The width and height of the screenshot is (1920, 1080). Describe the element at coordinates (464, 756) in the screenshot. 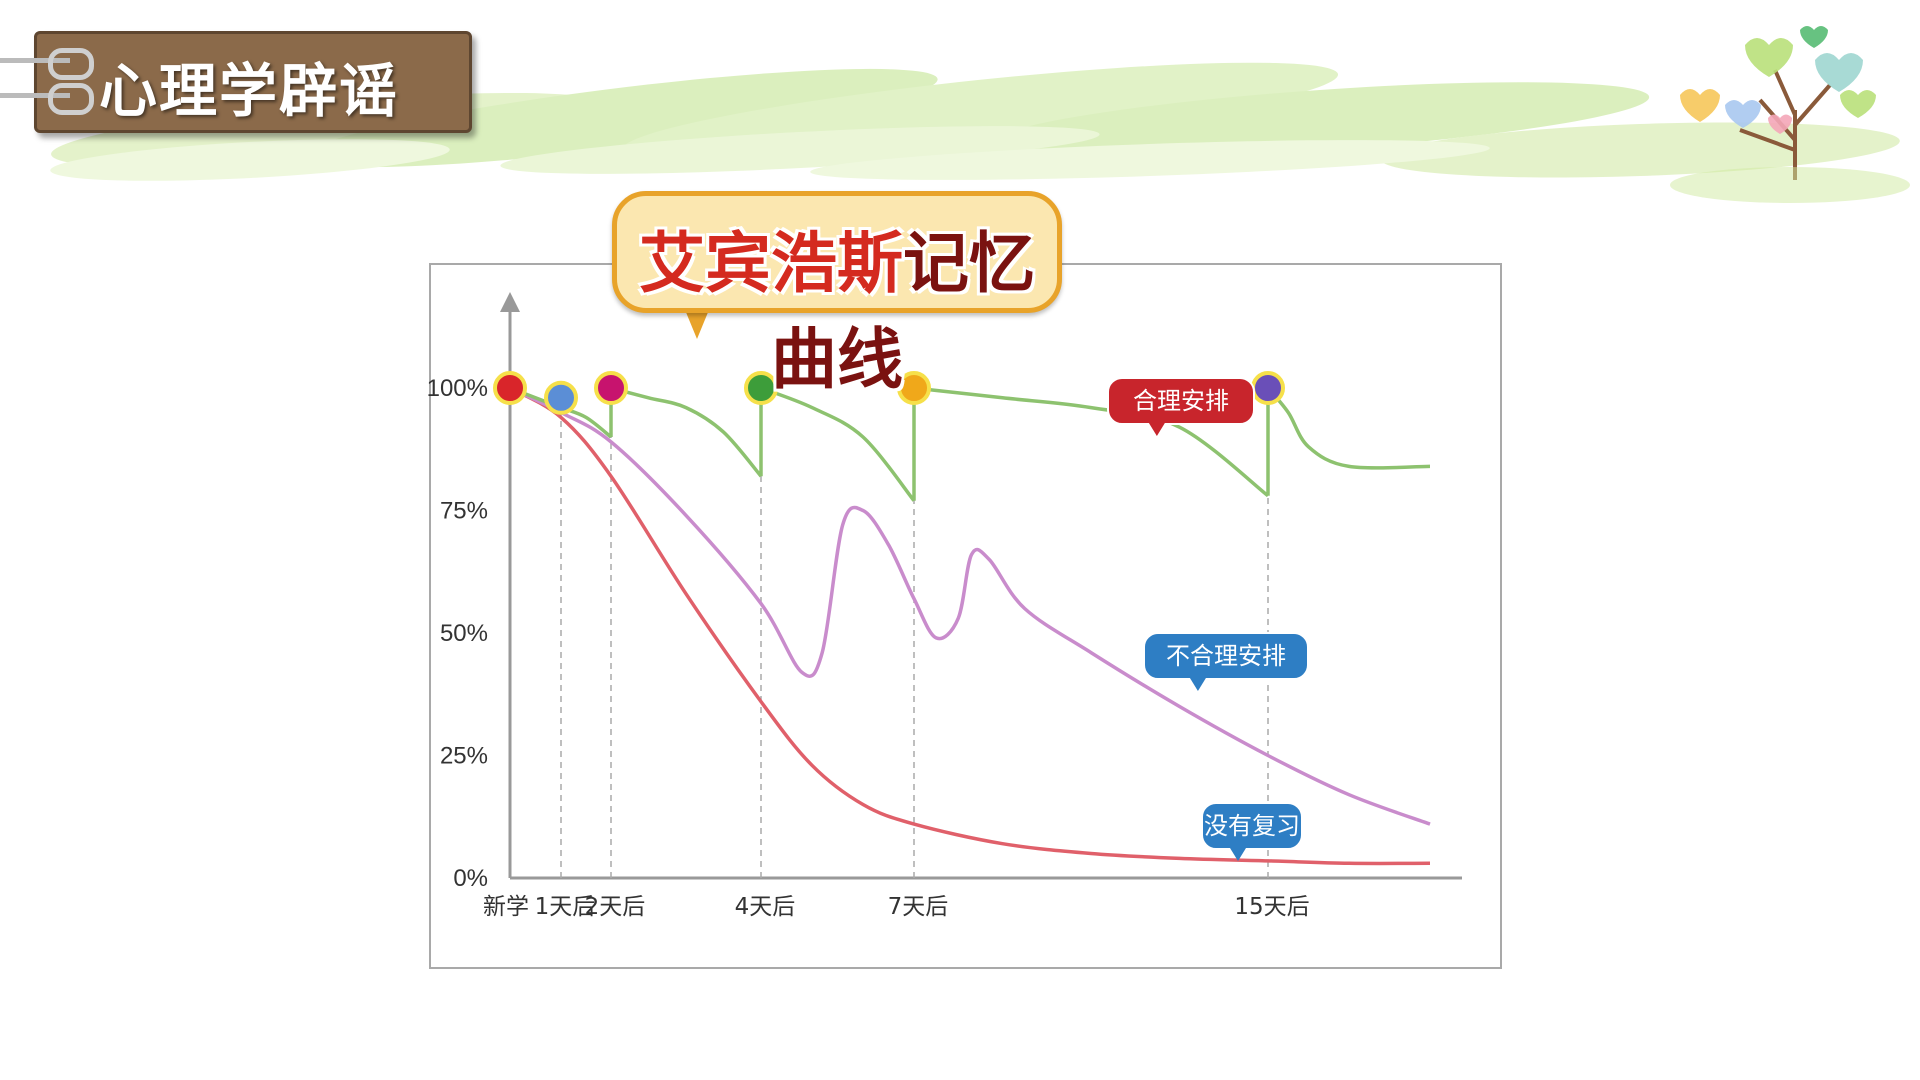

I see `y-tick-label: 25%` at that location.